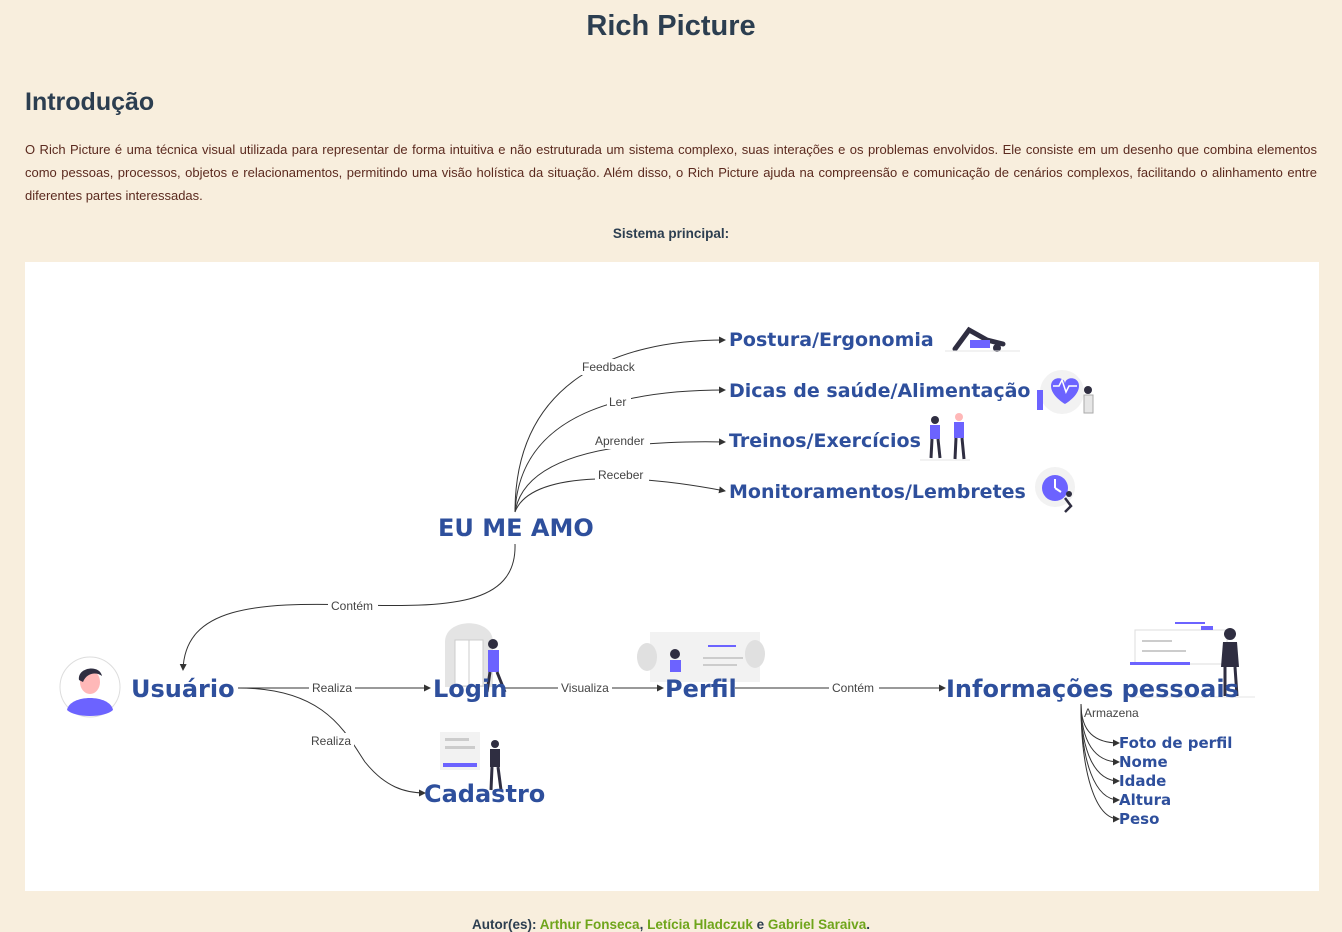 The image size is (1342, 932). I want to click on node-postura-ergonomia: Postura/Ergonomia, so click(831, 340).